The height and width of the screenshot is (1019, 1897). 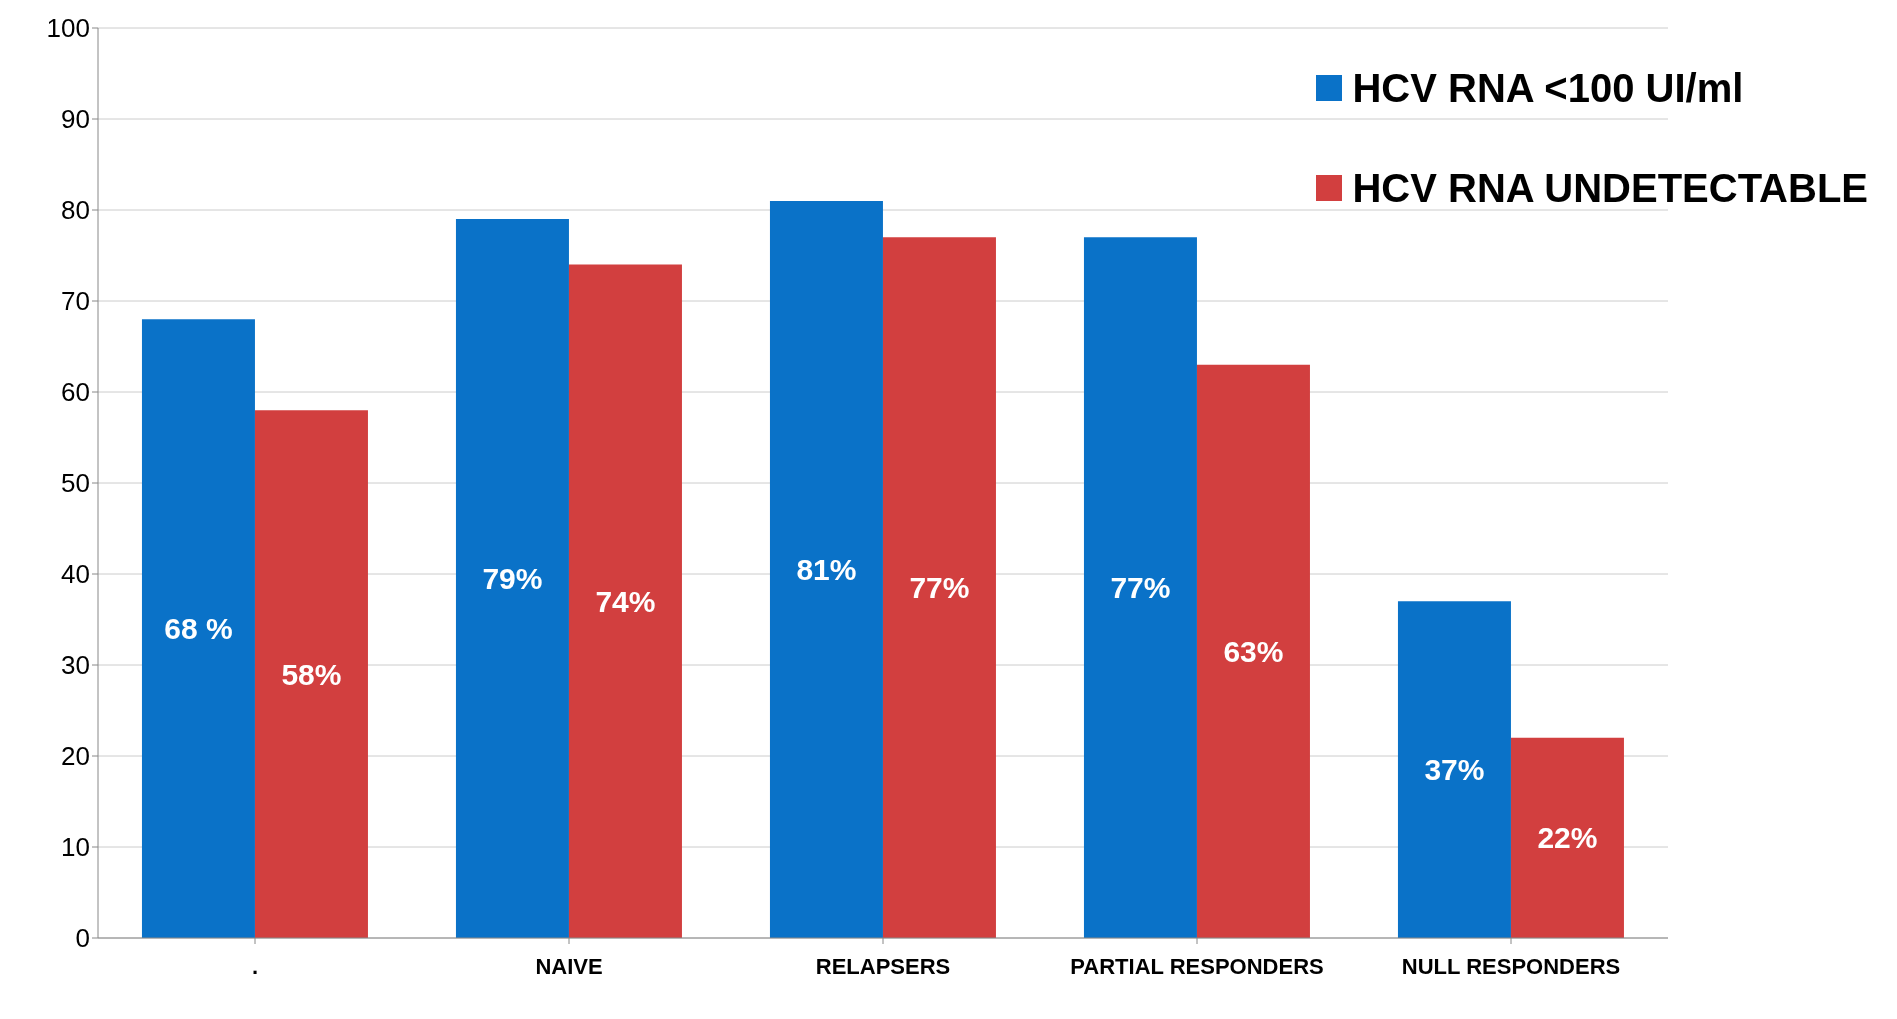 I want to click on data-label: 37%, so click(x=1454, y=770).